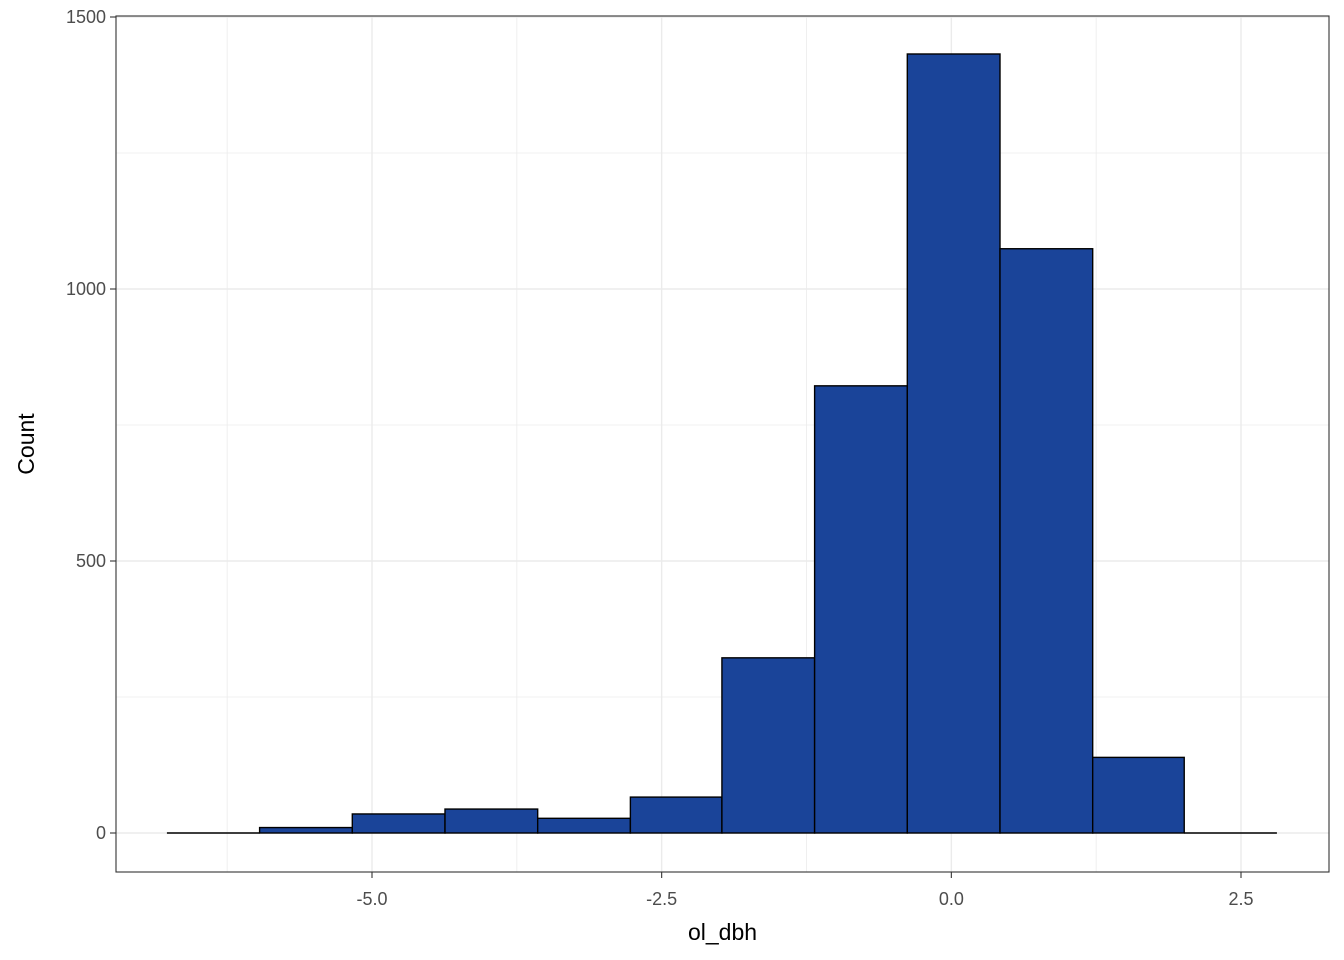 The width and height of the screenshot is (1344, 960). What do you see at coordinates (86, 17) in the screenshot?
I see `y-tick-label: 1500` at bounding box center [86, 17].